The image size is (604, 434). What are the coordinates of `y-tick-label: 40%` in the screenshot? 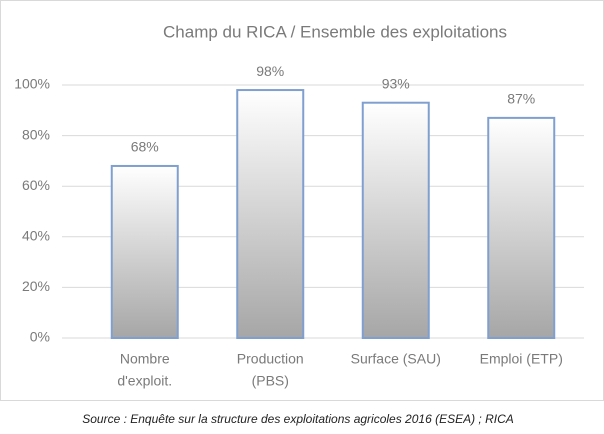 It's located at (36, 236).